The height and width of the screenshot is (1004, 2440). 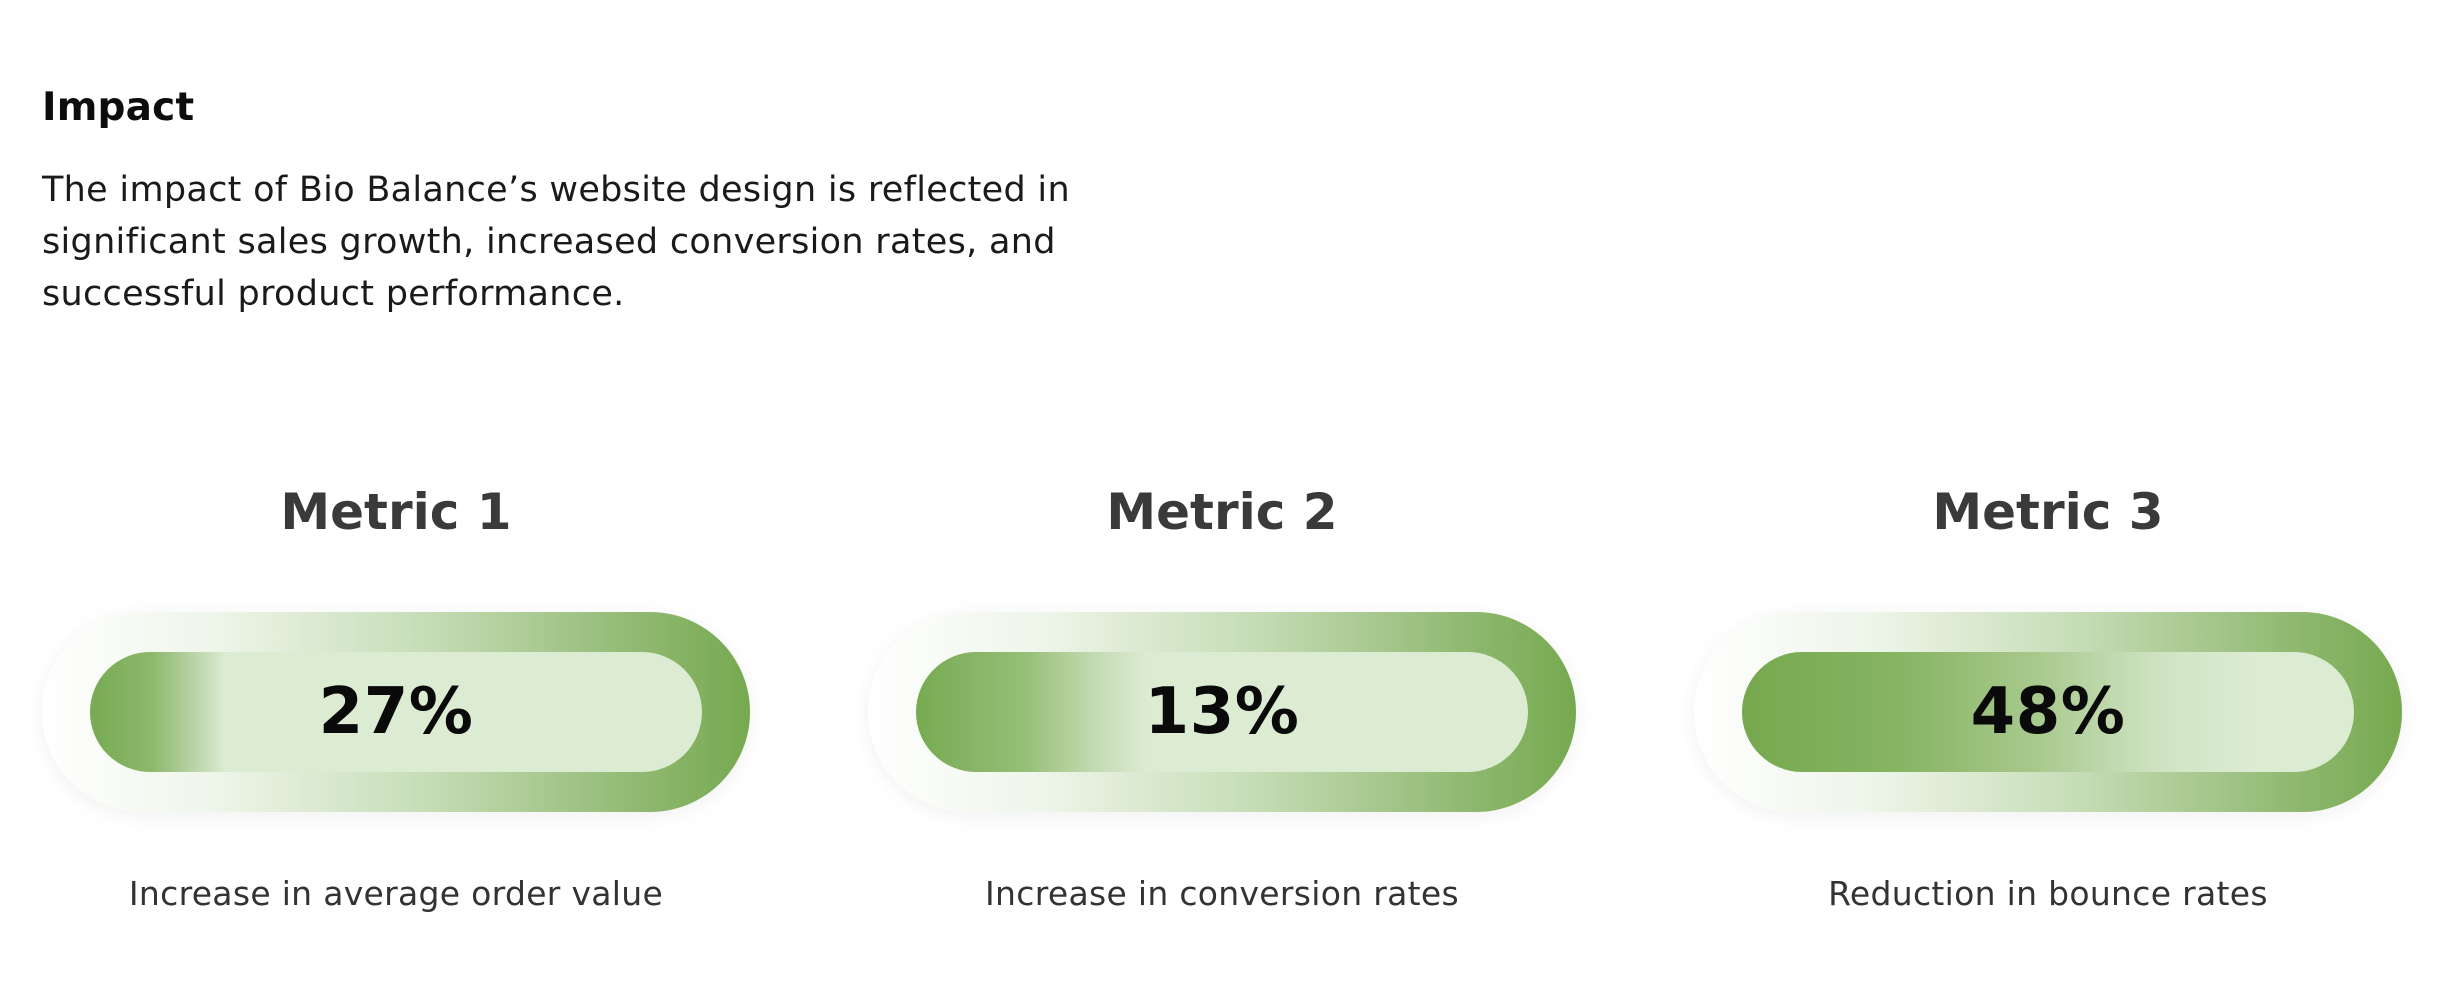 What do you see at coordinates (1222, 512) in the screenshot?
I see `metric-title: Metric 2` at bounding box center [1222, 512].